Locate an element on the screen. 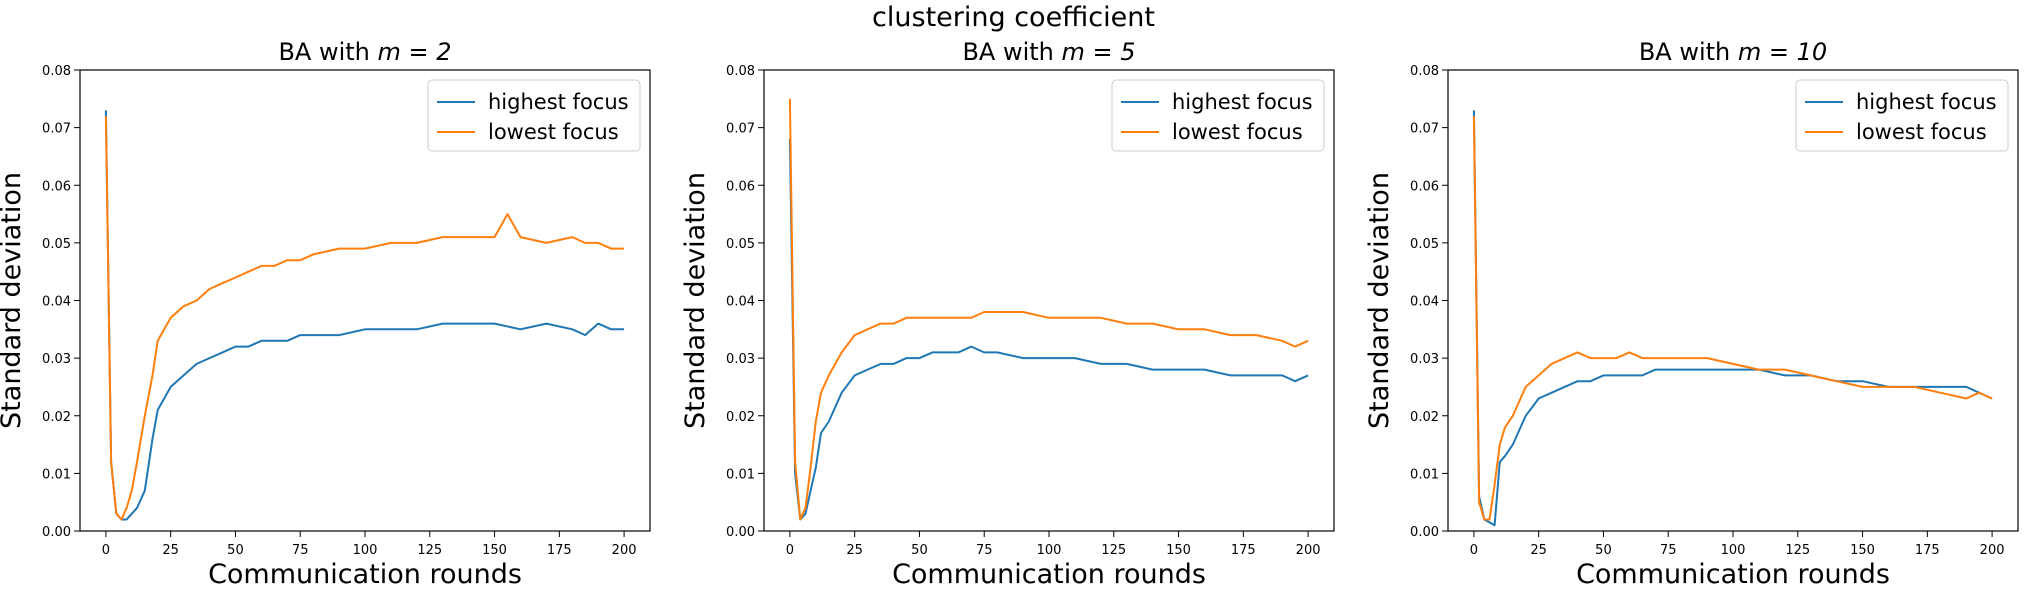 The image size is (2027, 595). subplot-title: BA with m = 5 is located at coordinates (1048, 52).